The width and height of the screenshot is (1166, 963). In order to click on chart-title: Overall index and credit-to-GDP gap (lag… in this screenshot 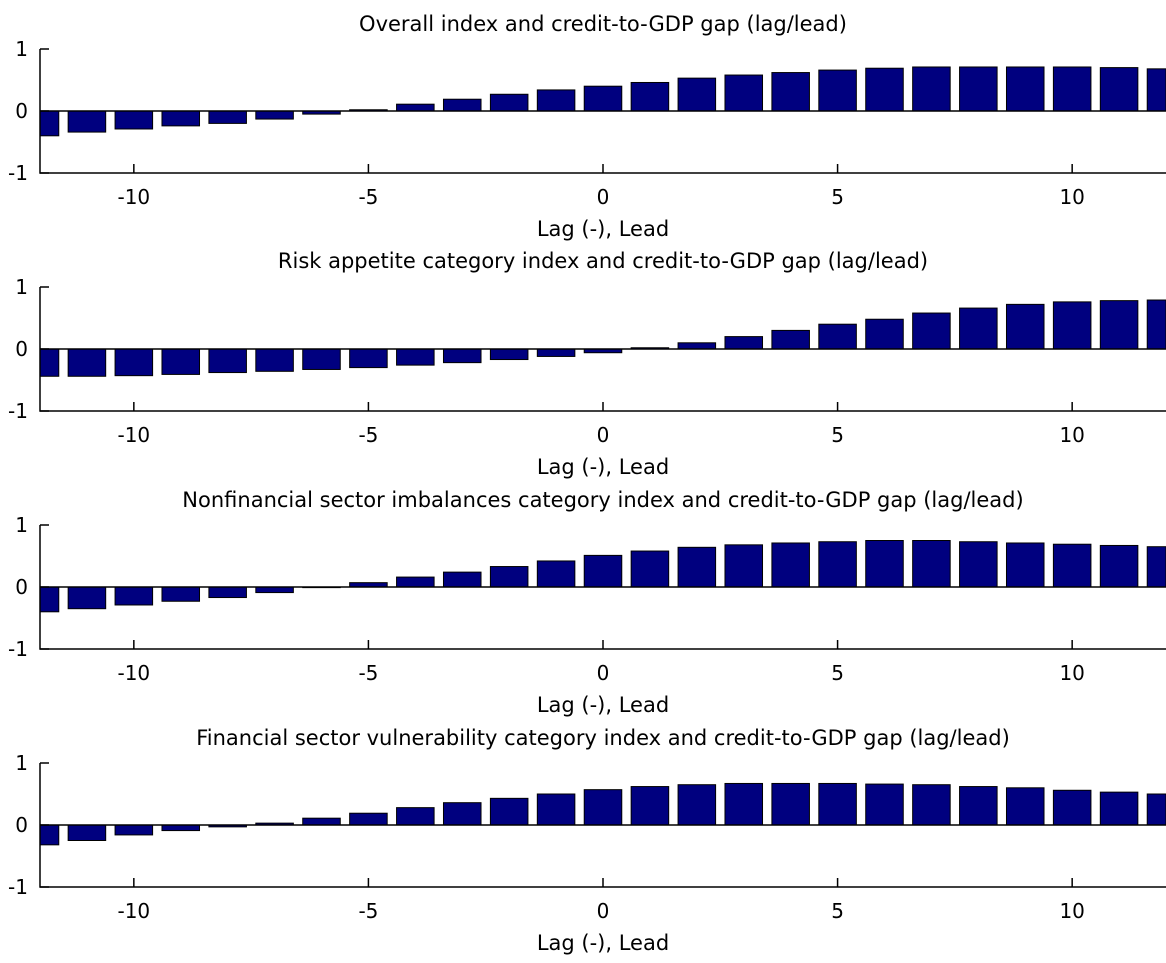, I will do `click(603, 24)`.